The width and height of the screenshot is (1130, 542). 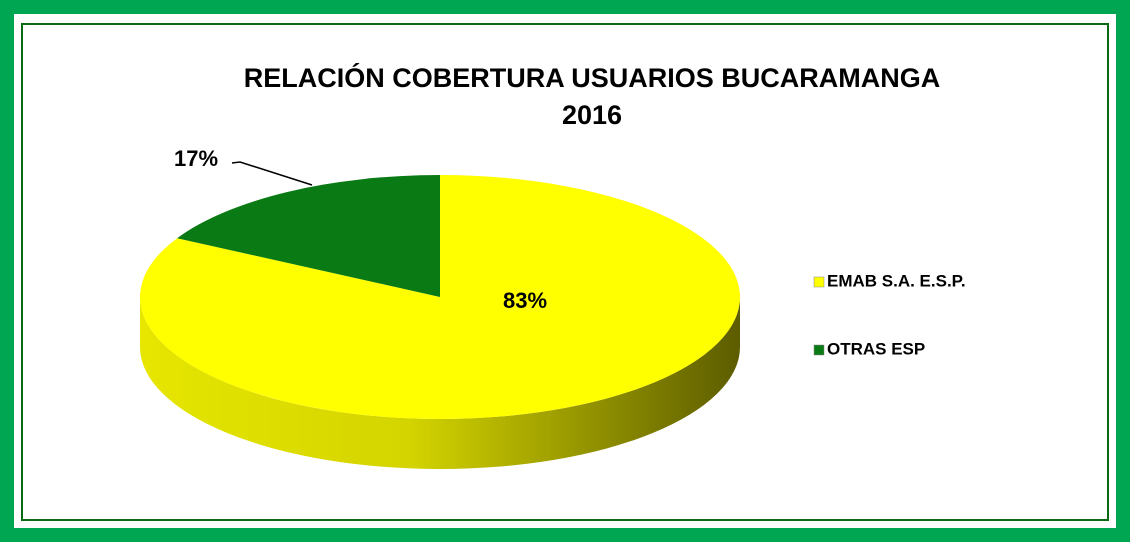 What do you see at coordinates (876, 348) in the screenshot?
I see `legend-label: OTRAS ESP` at bounding box center [876, 348].